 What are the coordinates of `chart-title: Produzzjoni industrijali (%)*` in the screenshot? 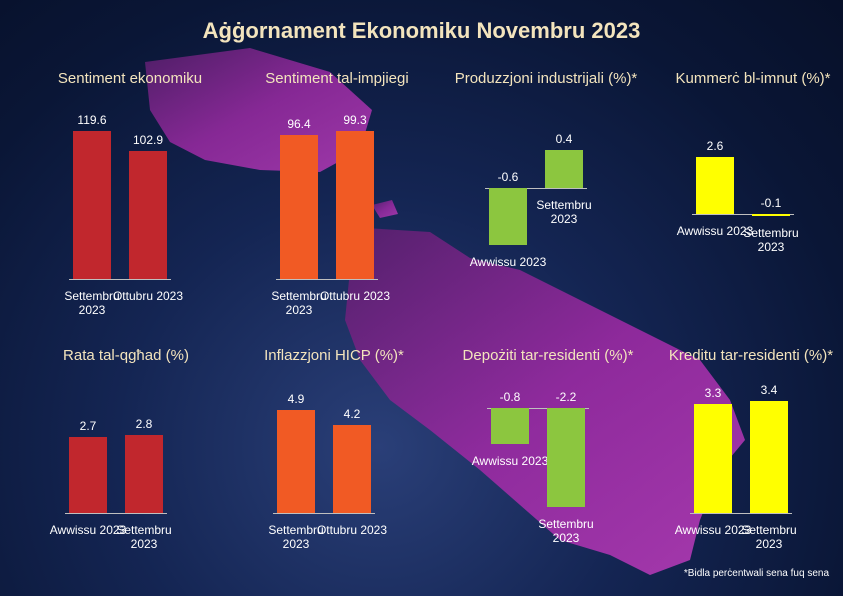 It's located at (546, 78).